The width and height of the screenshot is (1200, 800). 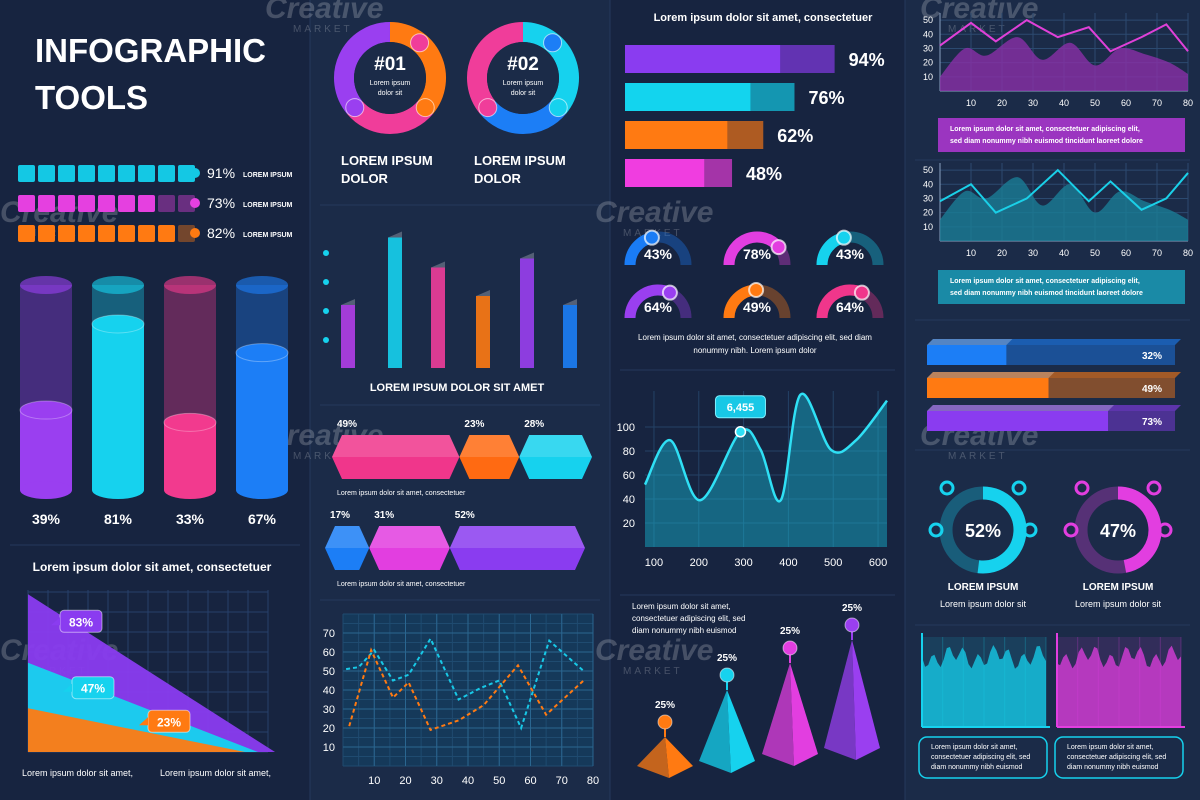 What do you see at coordinates (221, 203) in the screenshot?
I see `value-label: 73%` at bounding box center [221, 203].